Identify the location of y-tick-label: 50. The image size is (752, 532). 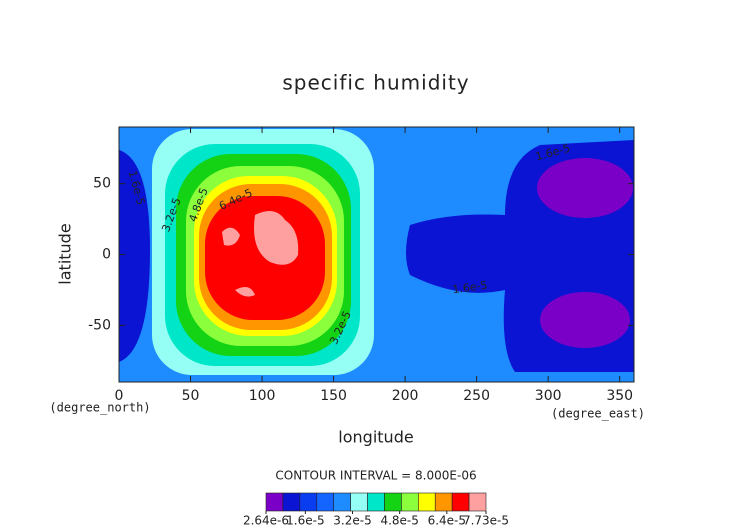
(102, 184).